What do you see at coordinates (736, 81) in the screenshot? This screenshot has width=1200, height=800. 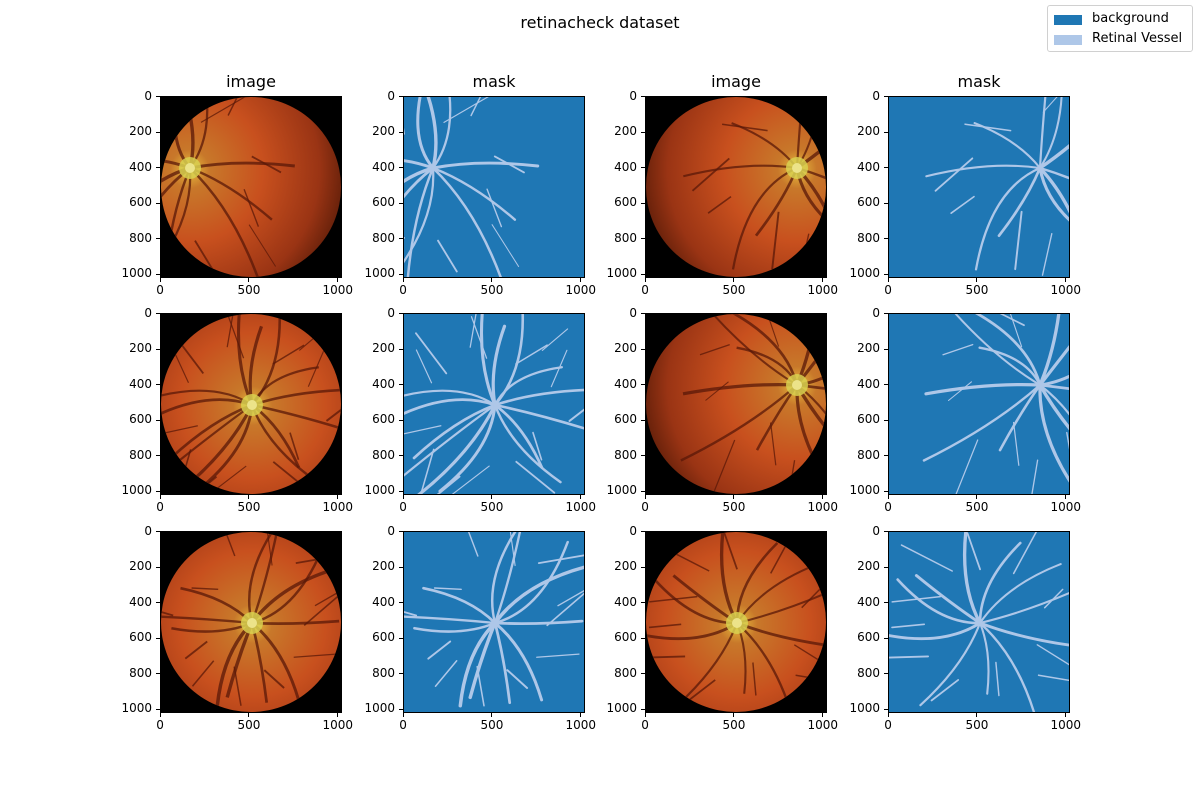 I see `column-title: image` at bounding box center [736, 81].